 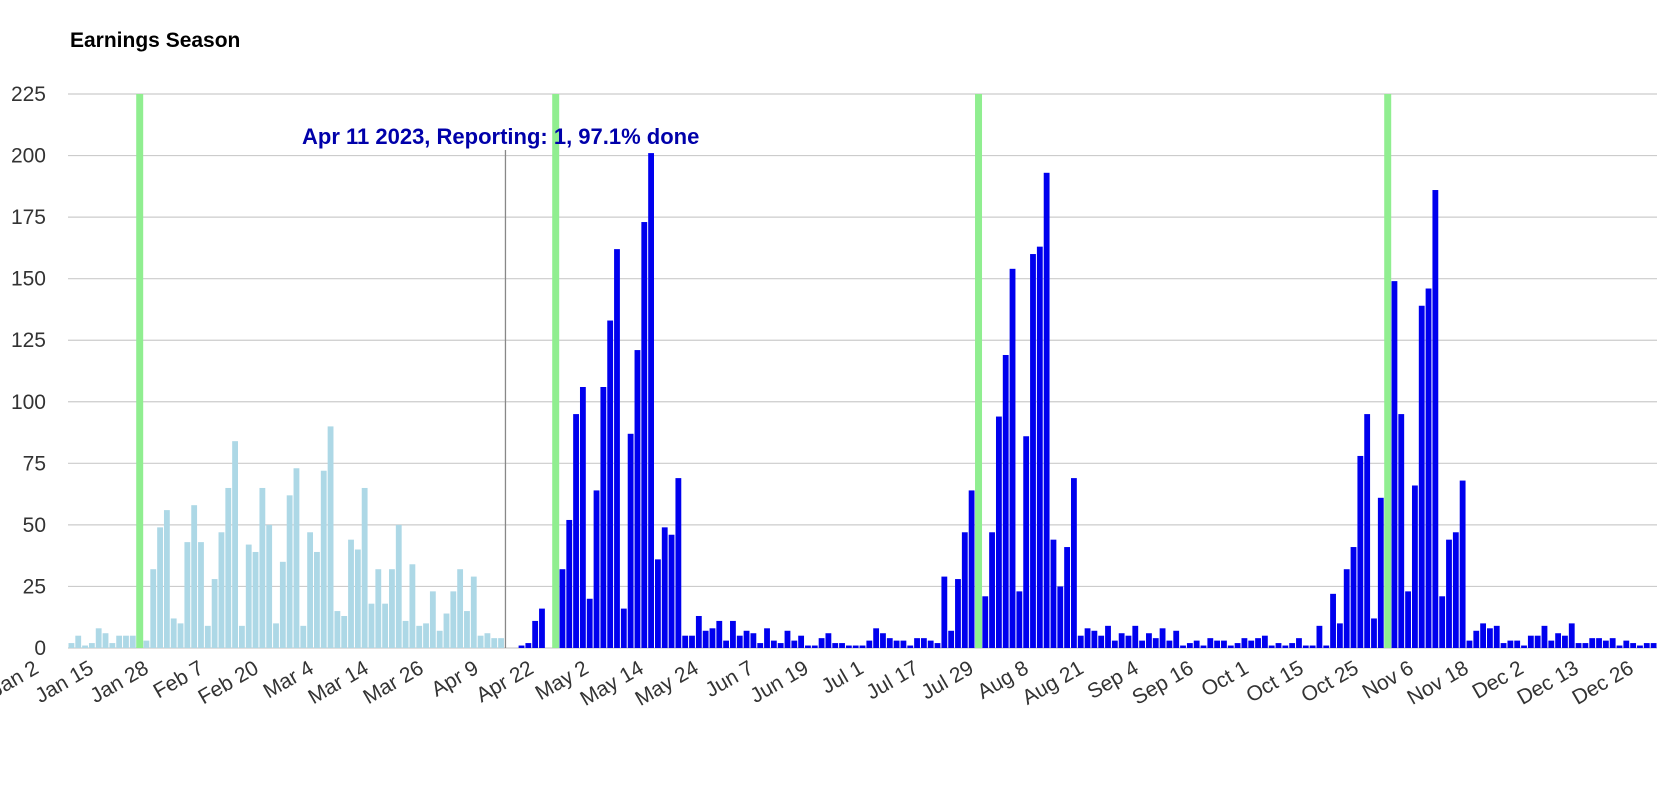 What do you see at coordinates (1225, 678) in the screenshot?
I see `x-tick-label: Oct 1` at bounding box center [1225, 678].